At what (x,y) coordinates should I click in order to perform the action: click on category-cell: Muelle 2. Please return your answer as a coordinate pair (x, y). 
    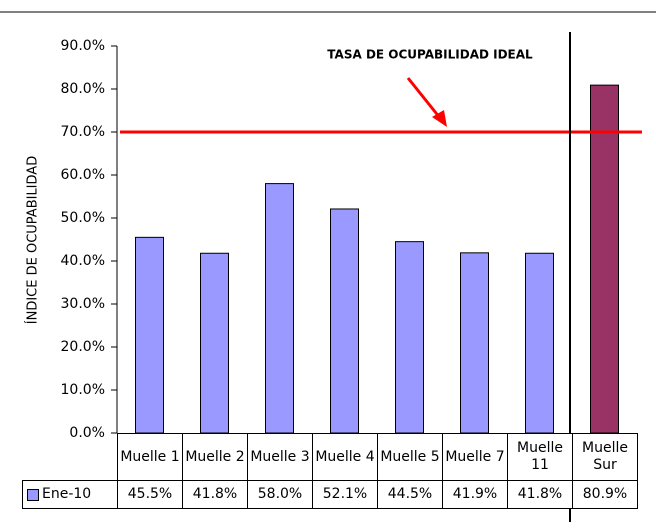
    Looking at the image, I should click on (215, 457).